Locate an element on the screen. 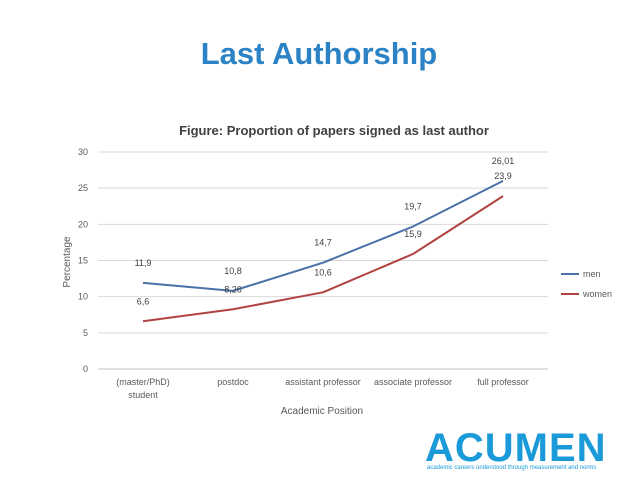  data-label-men: 19,7 is located at coordinates (413, 207).